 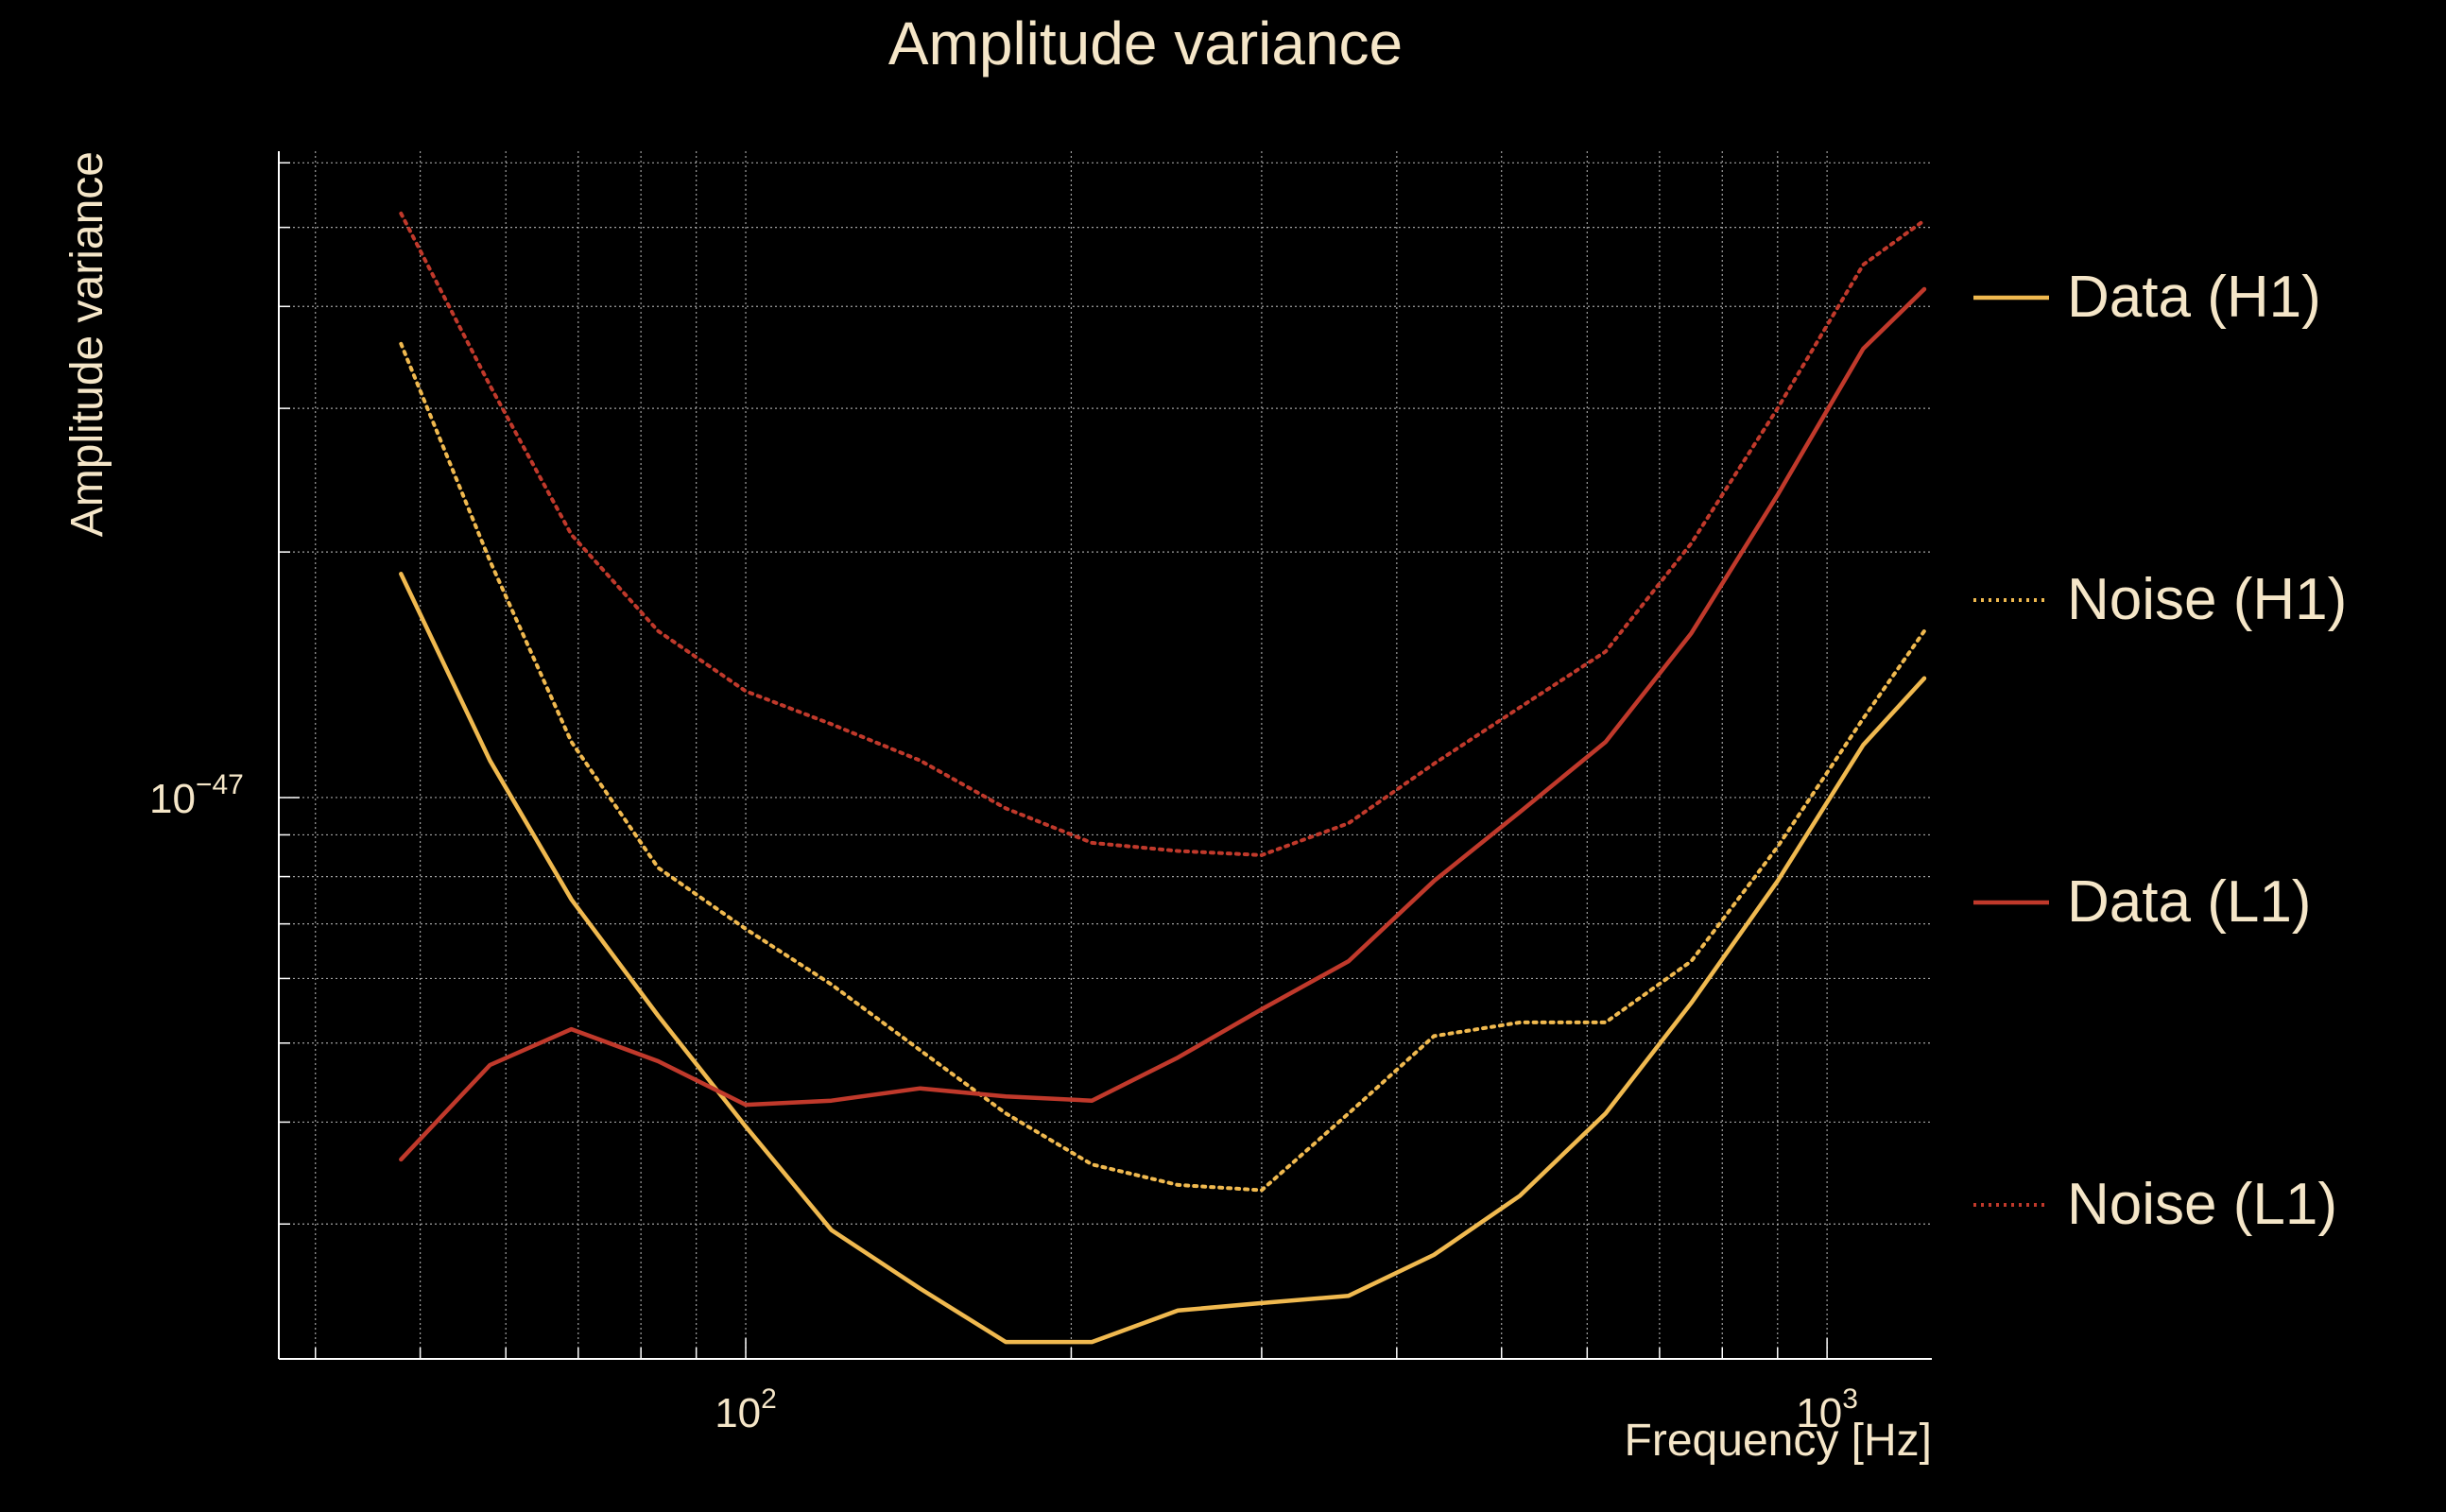 What do you see at coordinates (1778, 1441) in the screenshot?
I see `x-axis-label: Frequency [Hz]` at bounding box center [1778, 1441].